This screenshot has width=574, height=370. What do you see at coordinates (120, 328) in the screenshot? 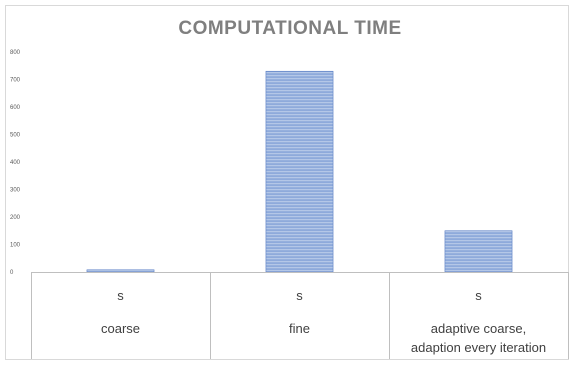
I see `category-label: coarse` at bounding box center [120, 328].